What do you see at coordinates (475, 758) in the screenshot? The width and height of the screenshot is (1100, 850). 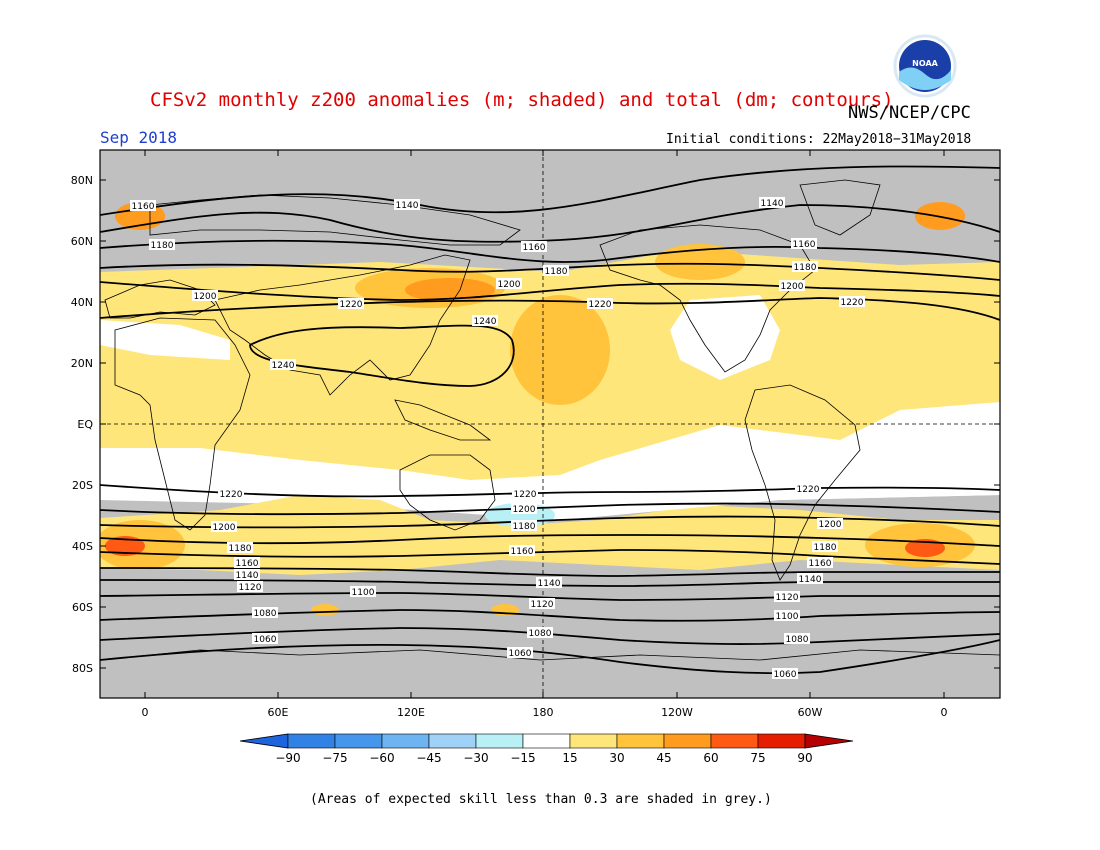 I see `colorbar-label: −30` at bounding box center [475, 758].